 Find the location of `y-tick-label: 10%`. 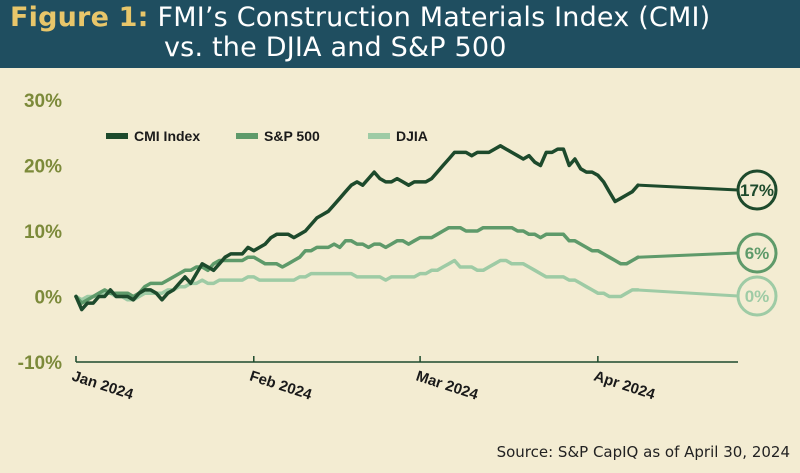

y-tick-label: 10% is located at coordinates (43, 232).